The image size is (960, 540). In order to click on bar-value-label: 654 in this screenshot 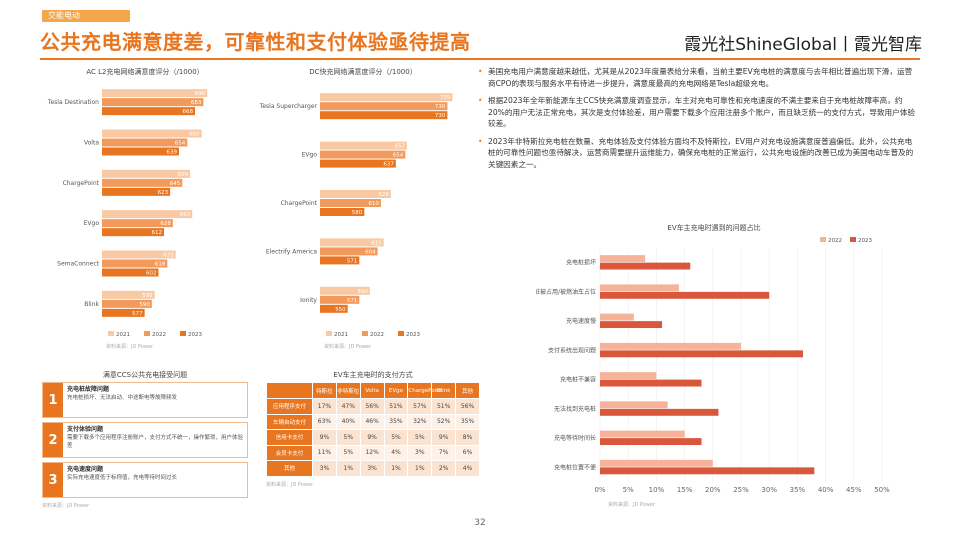, I will do `click(398, 156)`.